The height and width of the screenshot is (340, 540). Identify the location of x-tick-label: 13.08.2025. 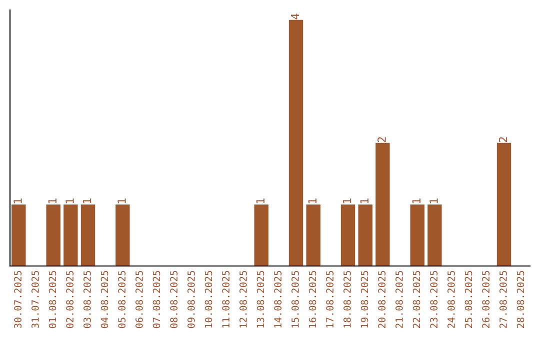
(260, 299).